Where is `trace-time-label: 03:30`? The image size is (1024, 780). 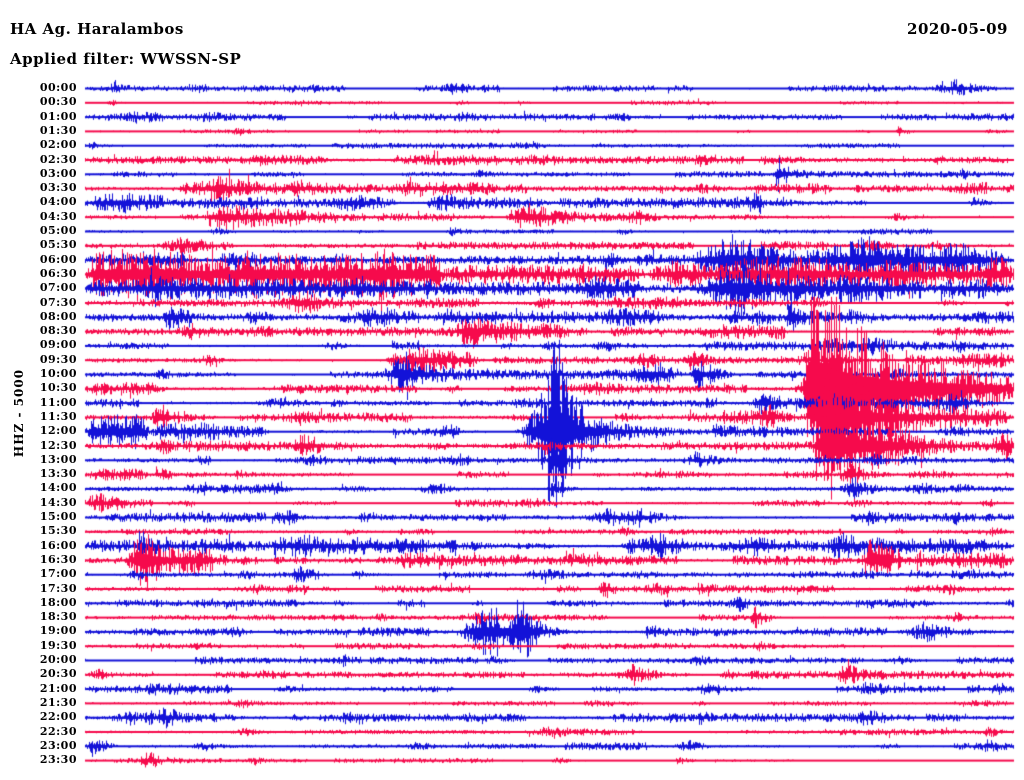 trace-time-label: 03:30 is located at coordinates (58, 188).